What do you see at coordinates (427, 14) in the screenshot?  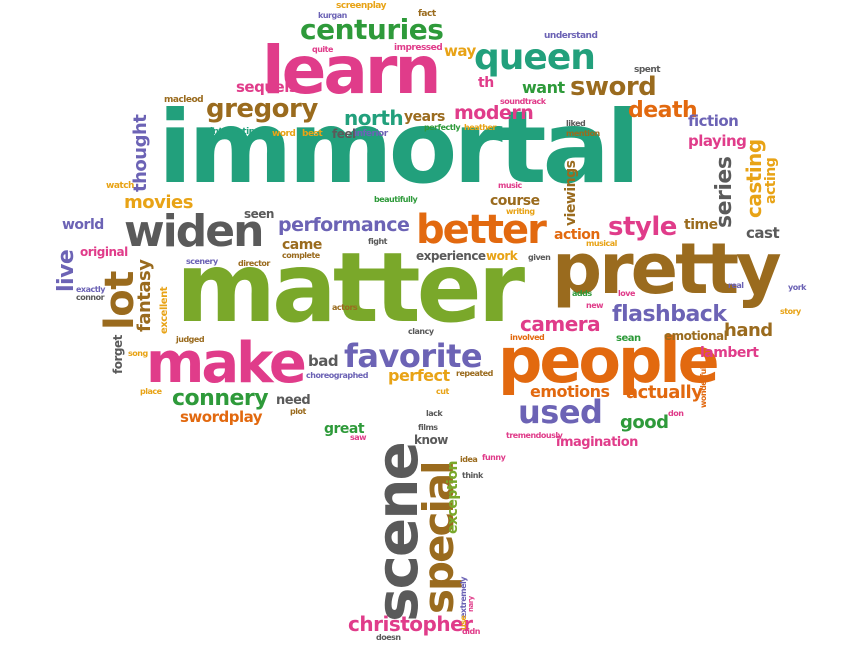 I see `word-fact: fact` at bounding box center [427, 14].